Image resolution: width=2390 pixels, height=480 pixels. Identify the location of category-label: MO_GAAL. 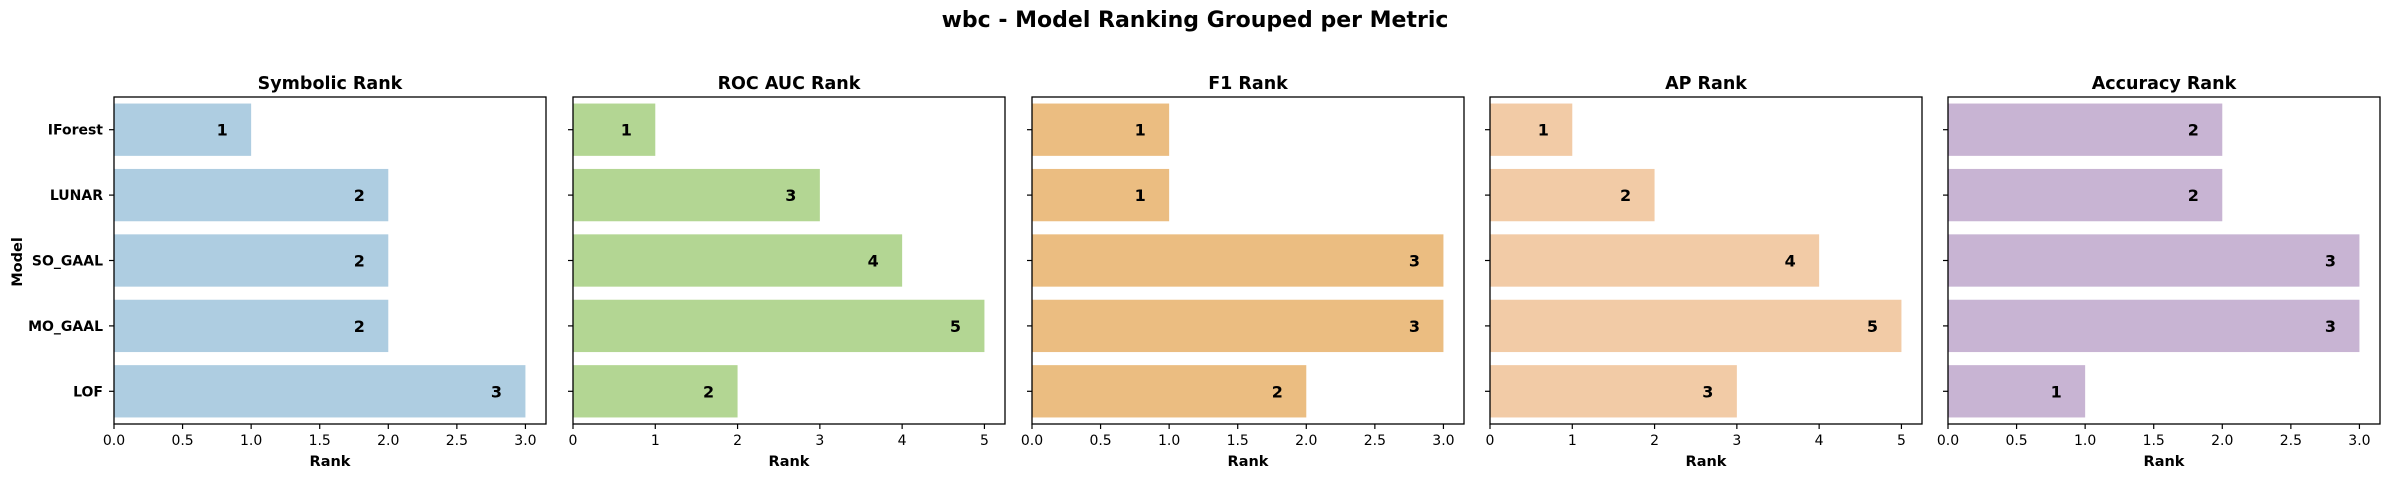
(65, 327).